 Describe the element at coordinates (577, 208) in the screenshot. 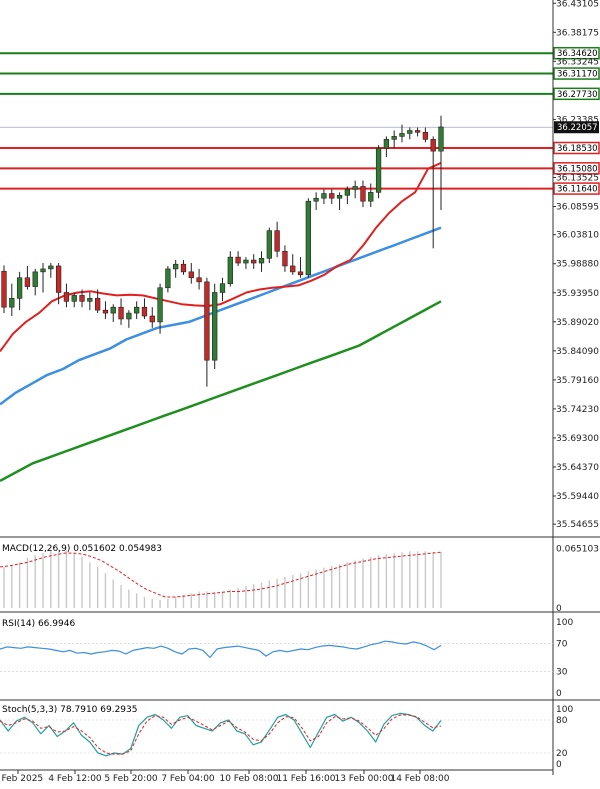

I see `price-tick-label: 36.08595` at that location.